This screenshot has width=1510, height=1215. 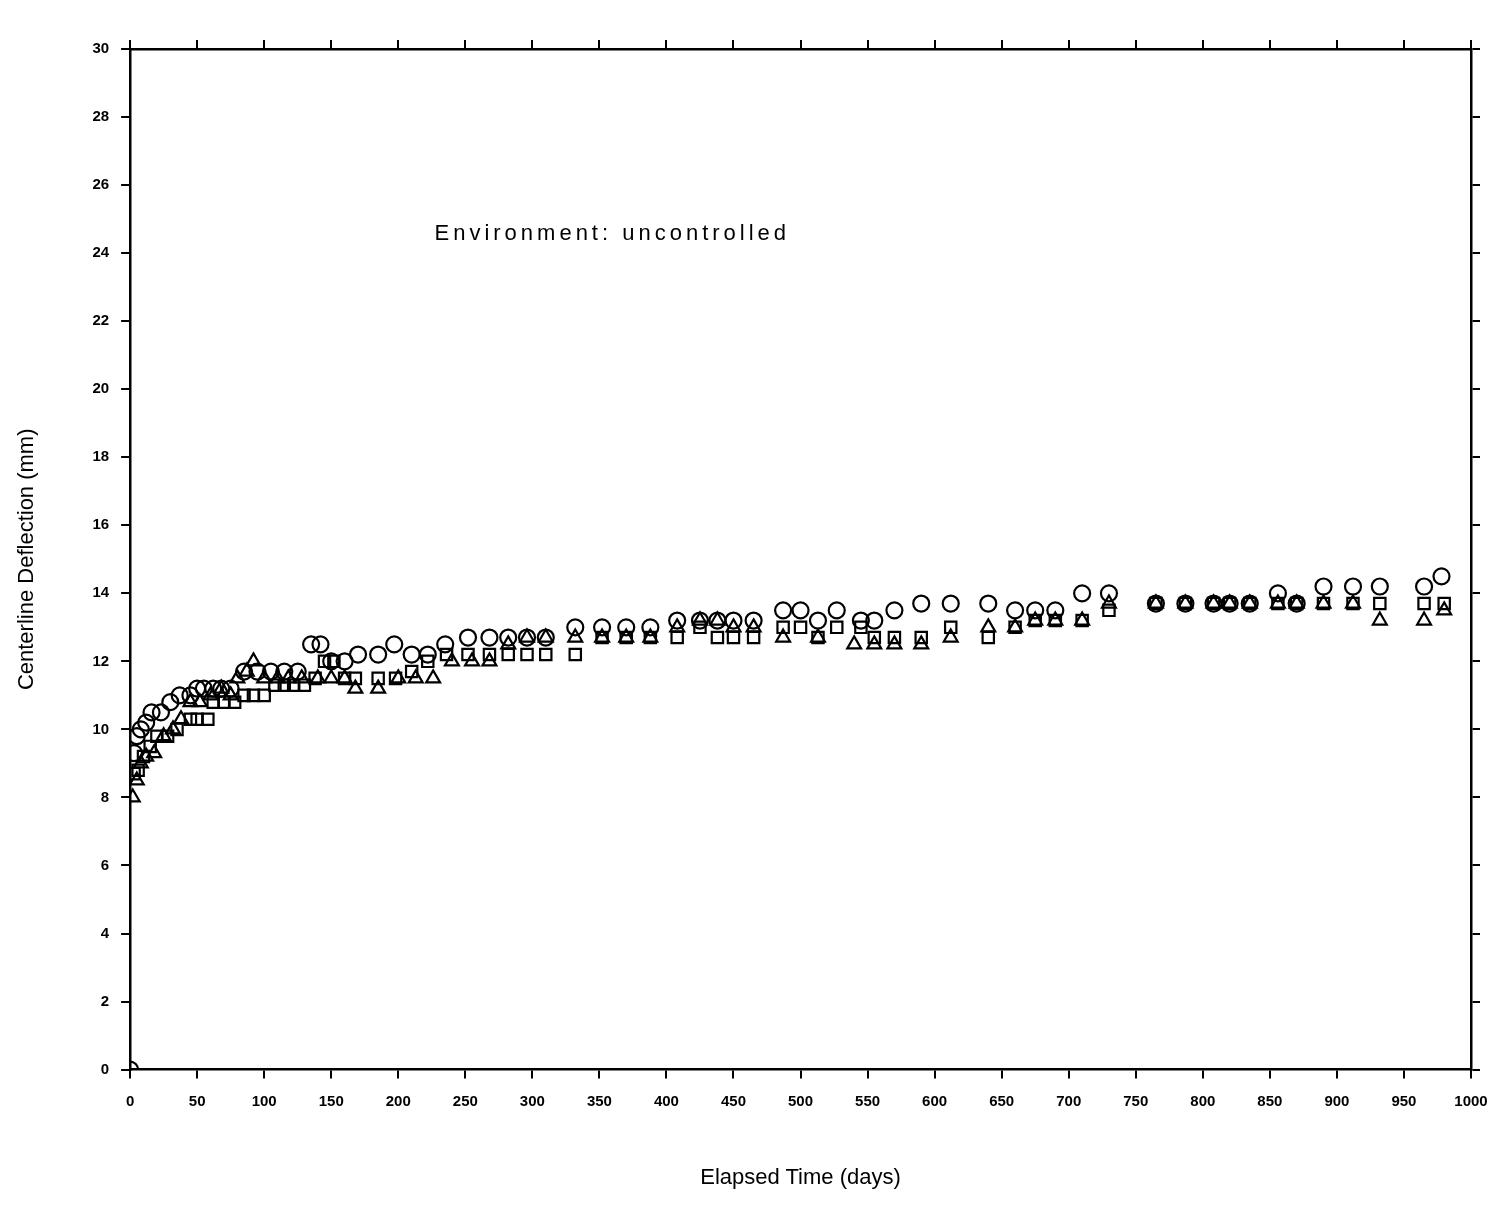 I want to click on x-axis-title: Elapsed Time (days), so click(x=800, y=1176).